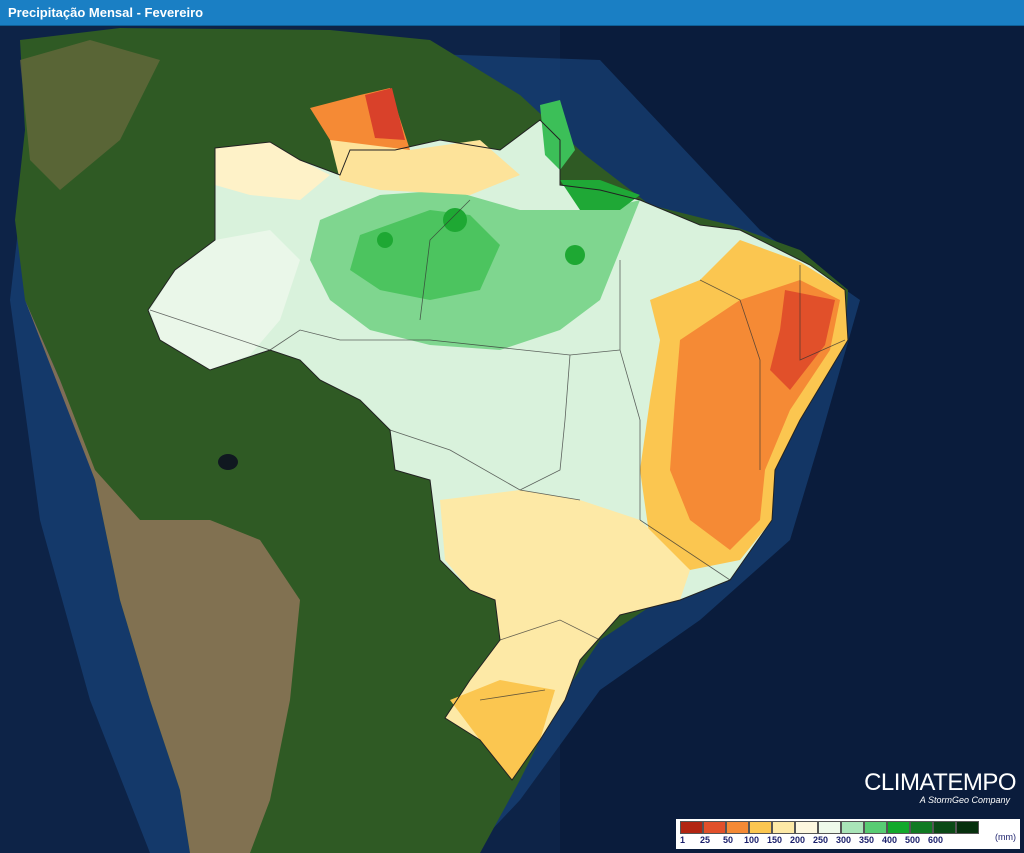 Image resolution: width=1024 pixels, height=853 pixels. I want to click on legend-tick: 400, so click(890, 840).